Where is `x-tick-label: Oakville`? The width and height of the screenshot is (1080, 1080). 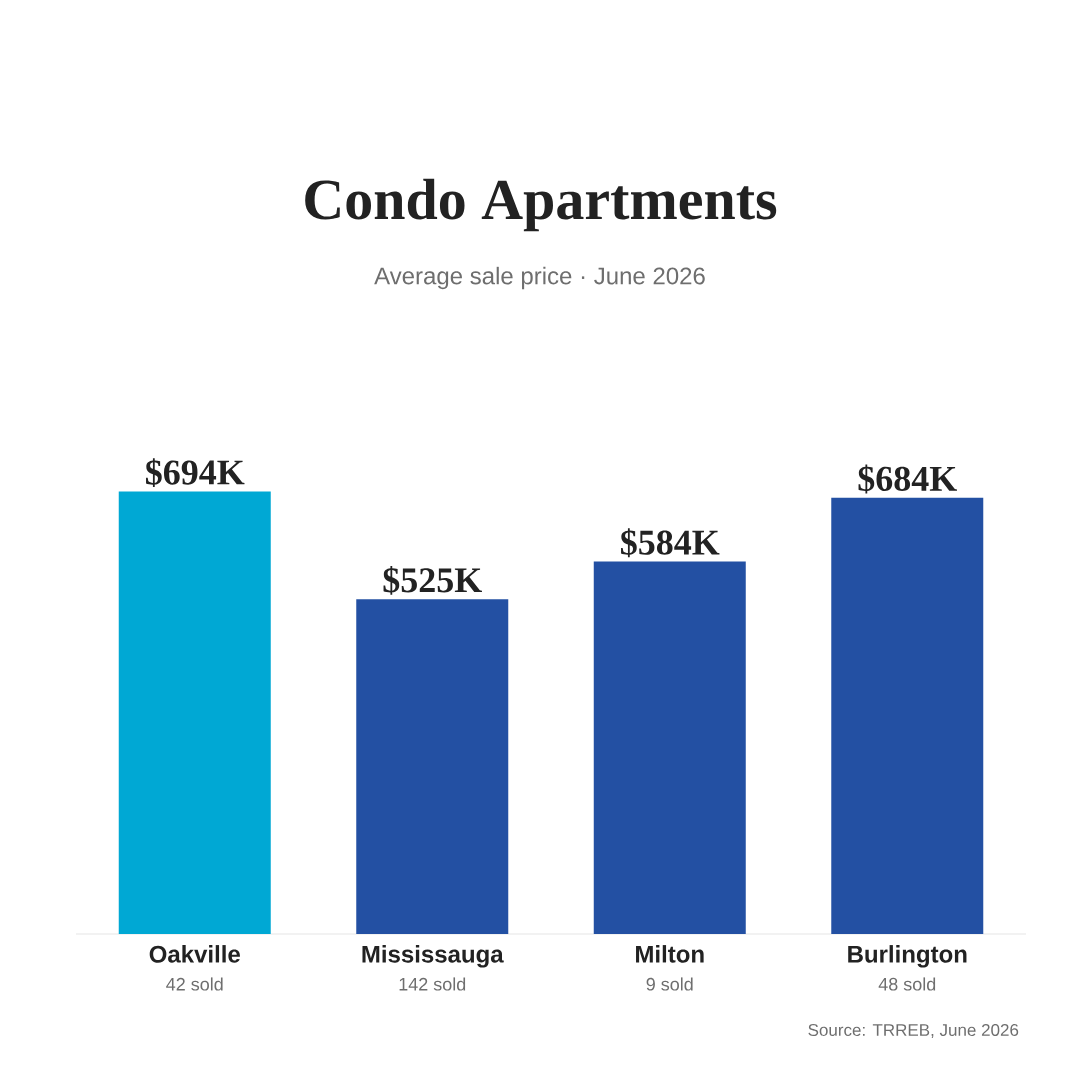 x-tick-label: Oakville is located at coordinates (194, 954).